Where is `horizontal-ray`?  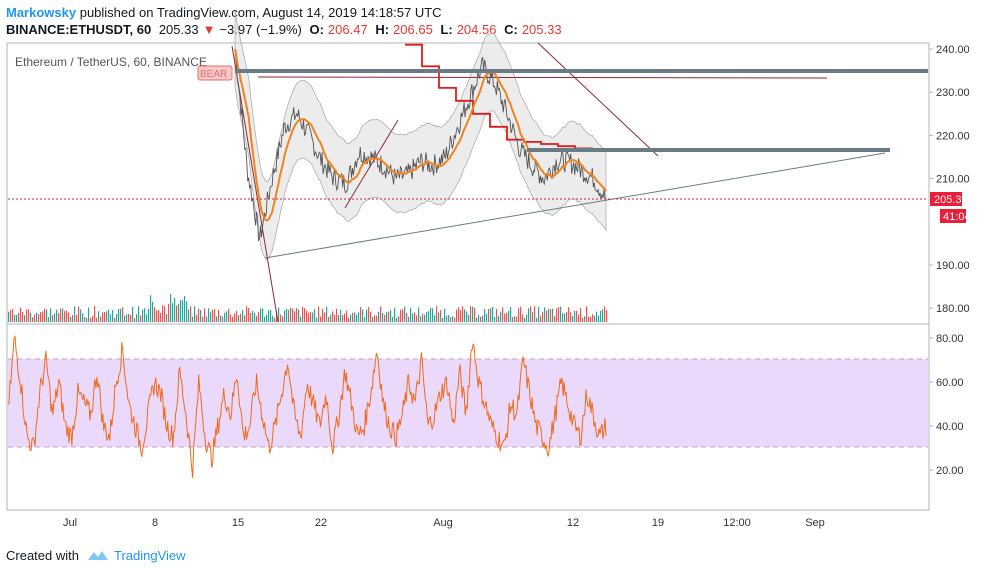
horizontal-ray is located at coordinates (542, 77).